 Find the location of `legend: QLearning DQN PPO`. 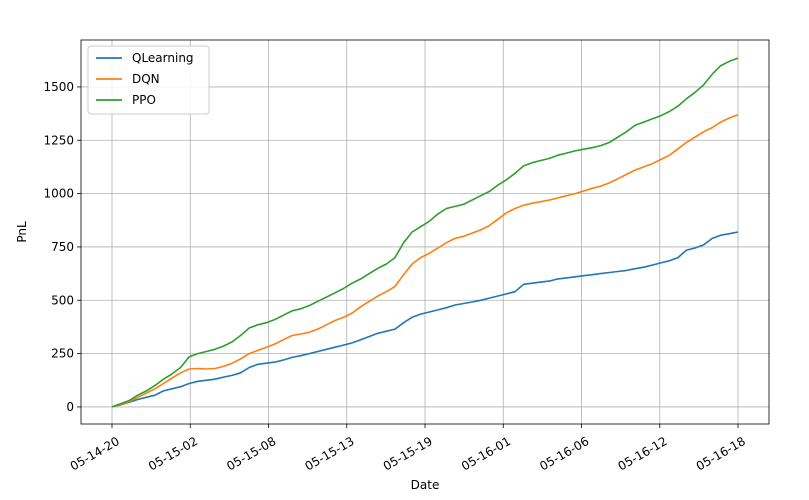

legend: QLearning DQN PPO is located at coordinates (148, 80).